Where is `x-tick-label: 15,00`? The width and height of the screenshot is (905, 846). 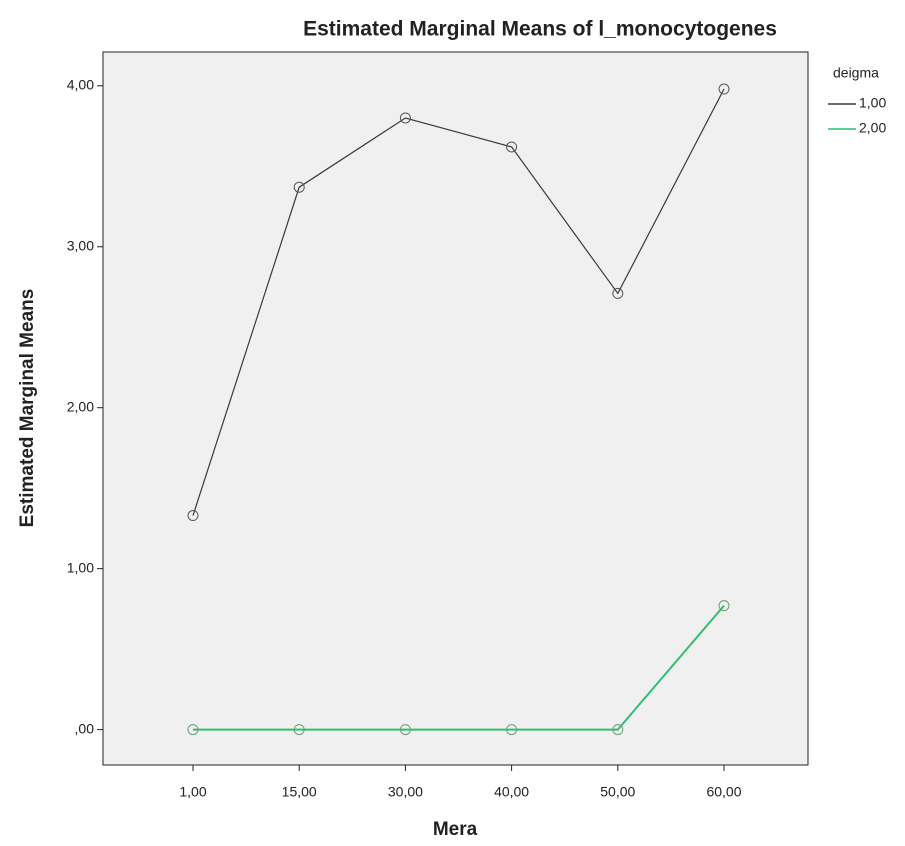 x-tick-label: 15,00 is located at coordinates (299, 792).